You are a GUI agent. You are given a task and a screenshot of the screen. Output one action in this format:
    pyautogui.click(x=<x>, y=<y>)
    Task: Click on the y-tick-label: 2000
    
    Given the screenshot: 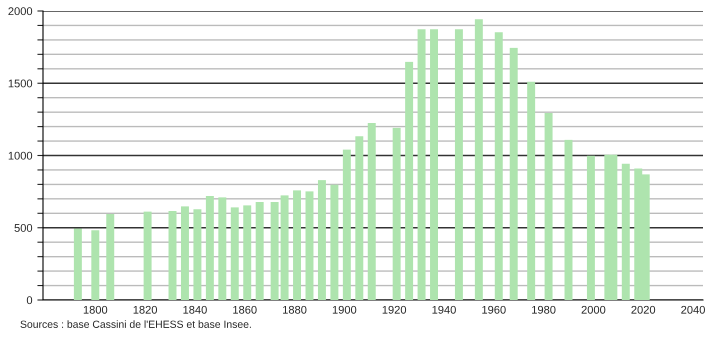 What is the action you would take?
    pyautogui.click(x=20, y=11)
    